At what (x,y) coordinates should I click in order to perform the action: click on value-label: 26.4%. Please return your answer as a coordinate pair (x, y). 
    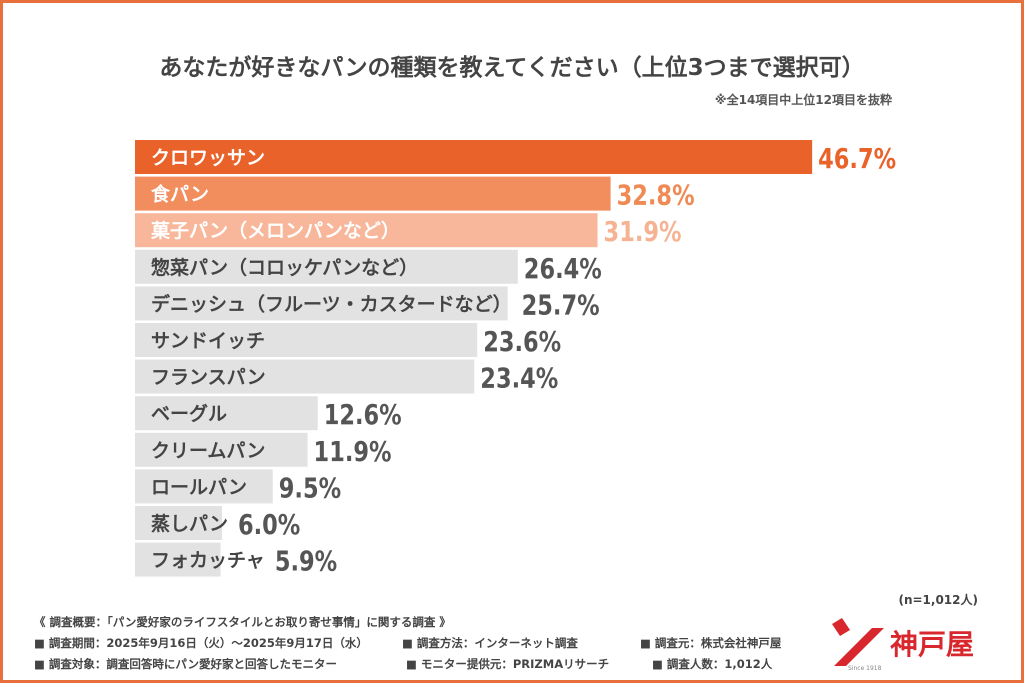
    Looking at the image, I should click on (563, 268).